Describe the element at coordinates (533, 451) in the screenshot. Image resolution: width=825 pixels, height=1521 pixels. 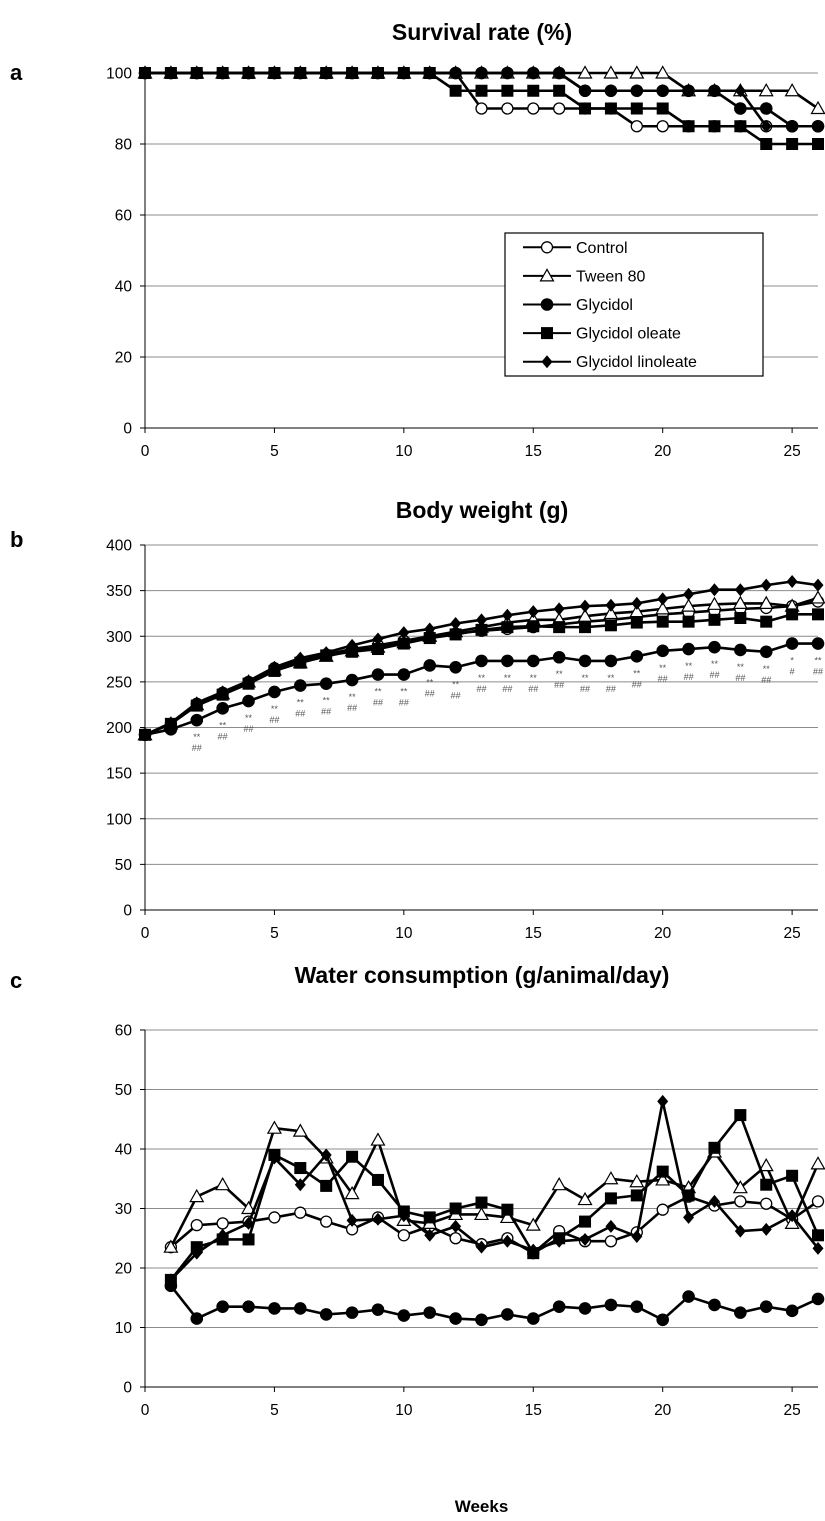
I see `x-tick-label: 15` at that location.